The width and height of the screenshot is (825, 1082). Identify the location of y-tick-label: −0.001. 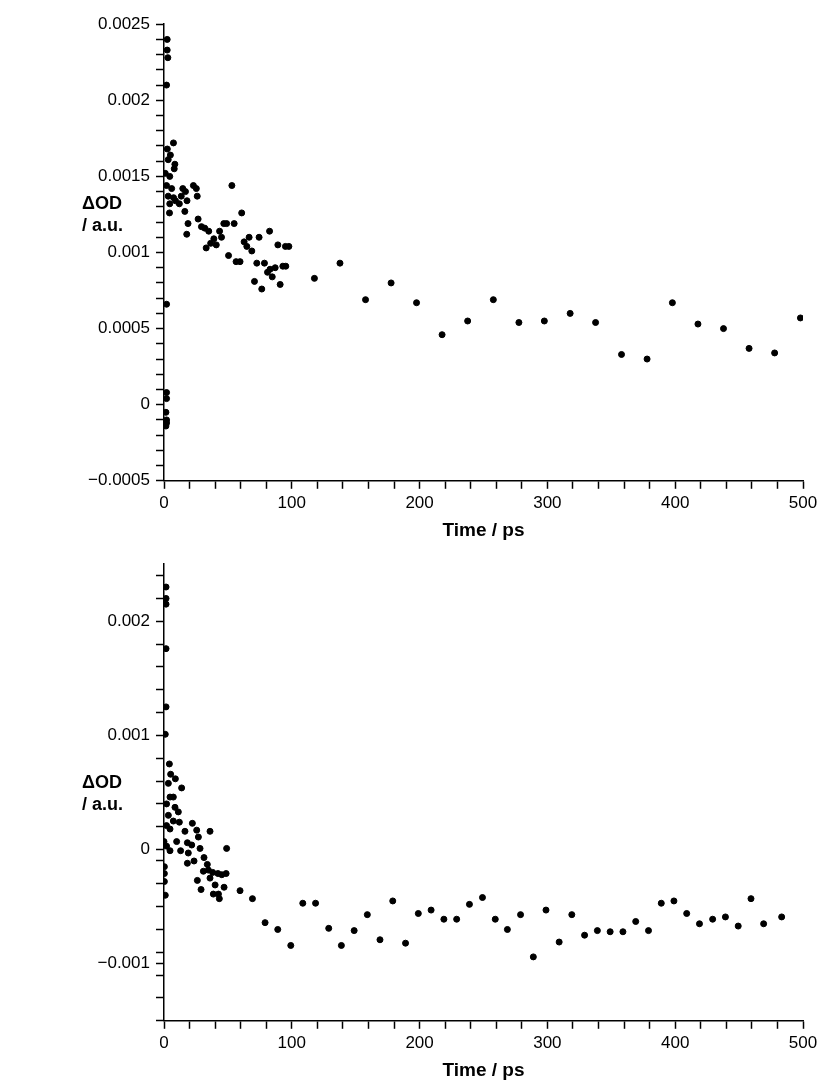
(123, 963).